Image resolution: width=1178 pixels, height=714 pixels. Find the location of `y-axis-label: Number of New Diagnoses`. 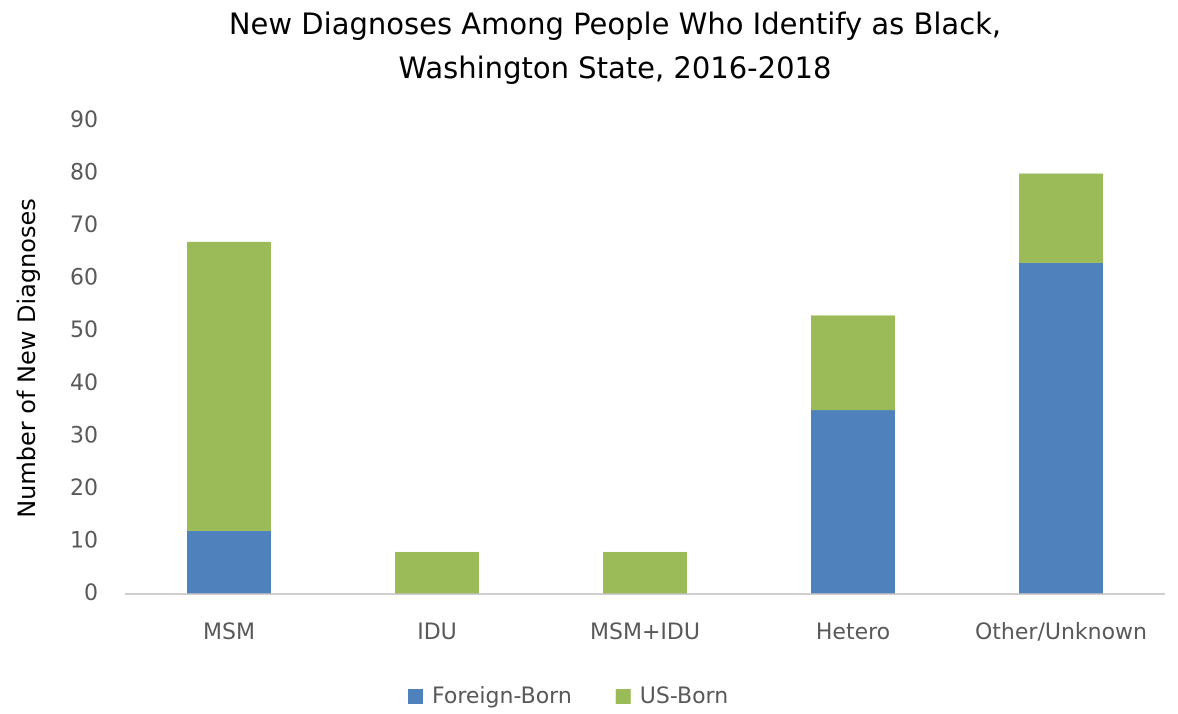

y-axis-label: Number of New Diagnoses is located at coordinates (27, 358).